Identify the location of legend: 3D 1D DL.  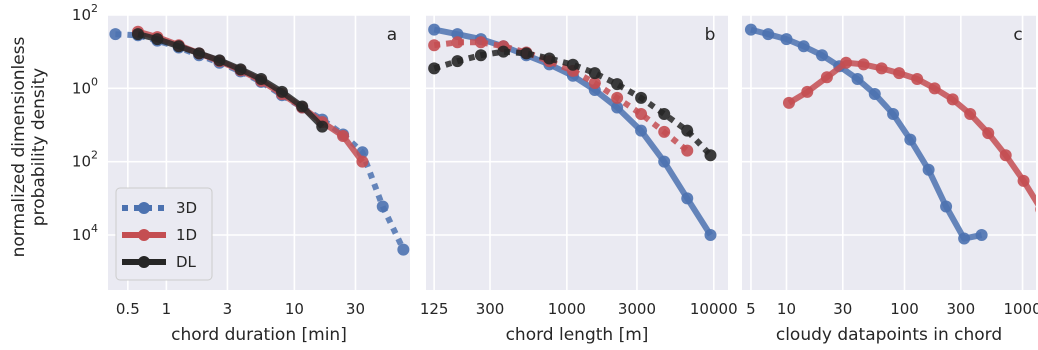
(164, 234).